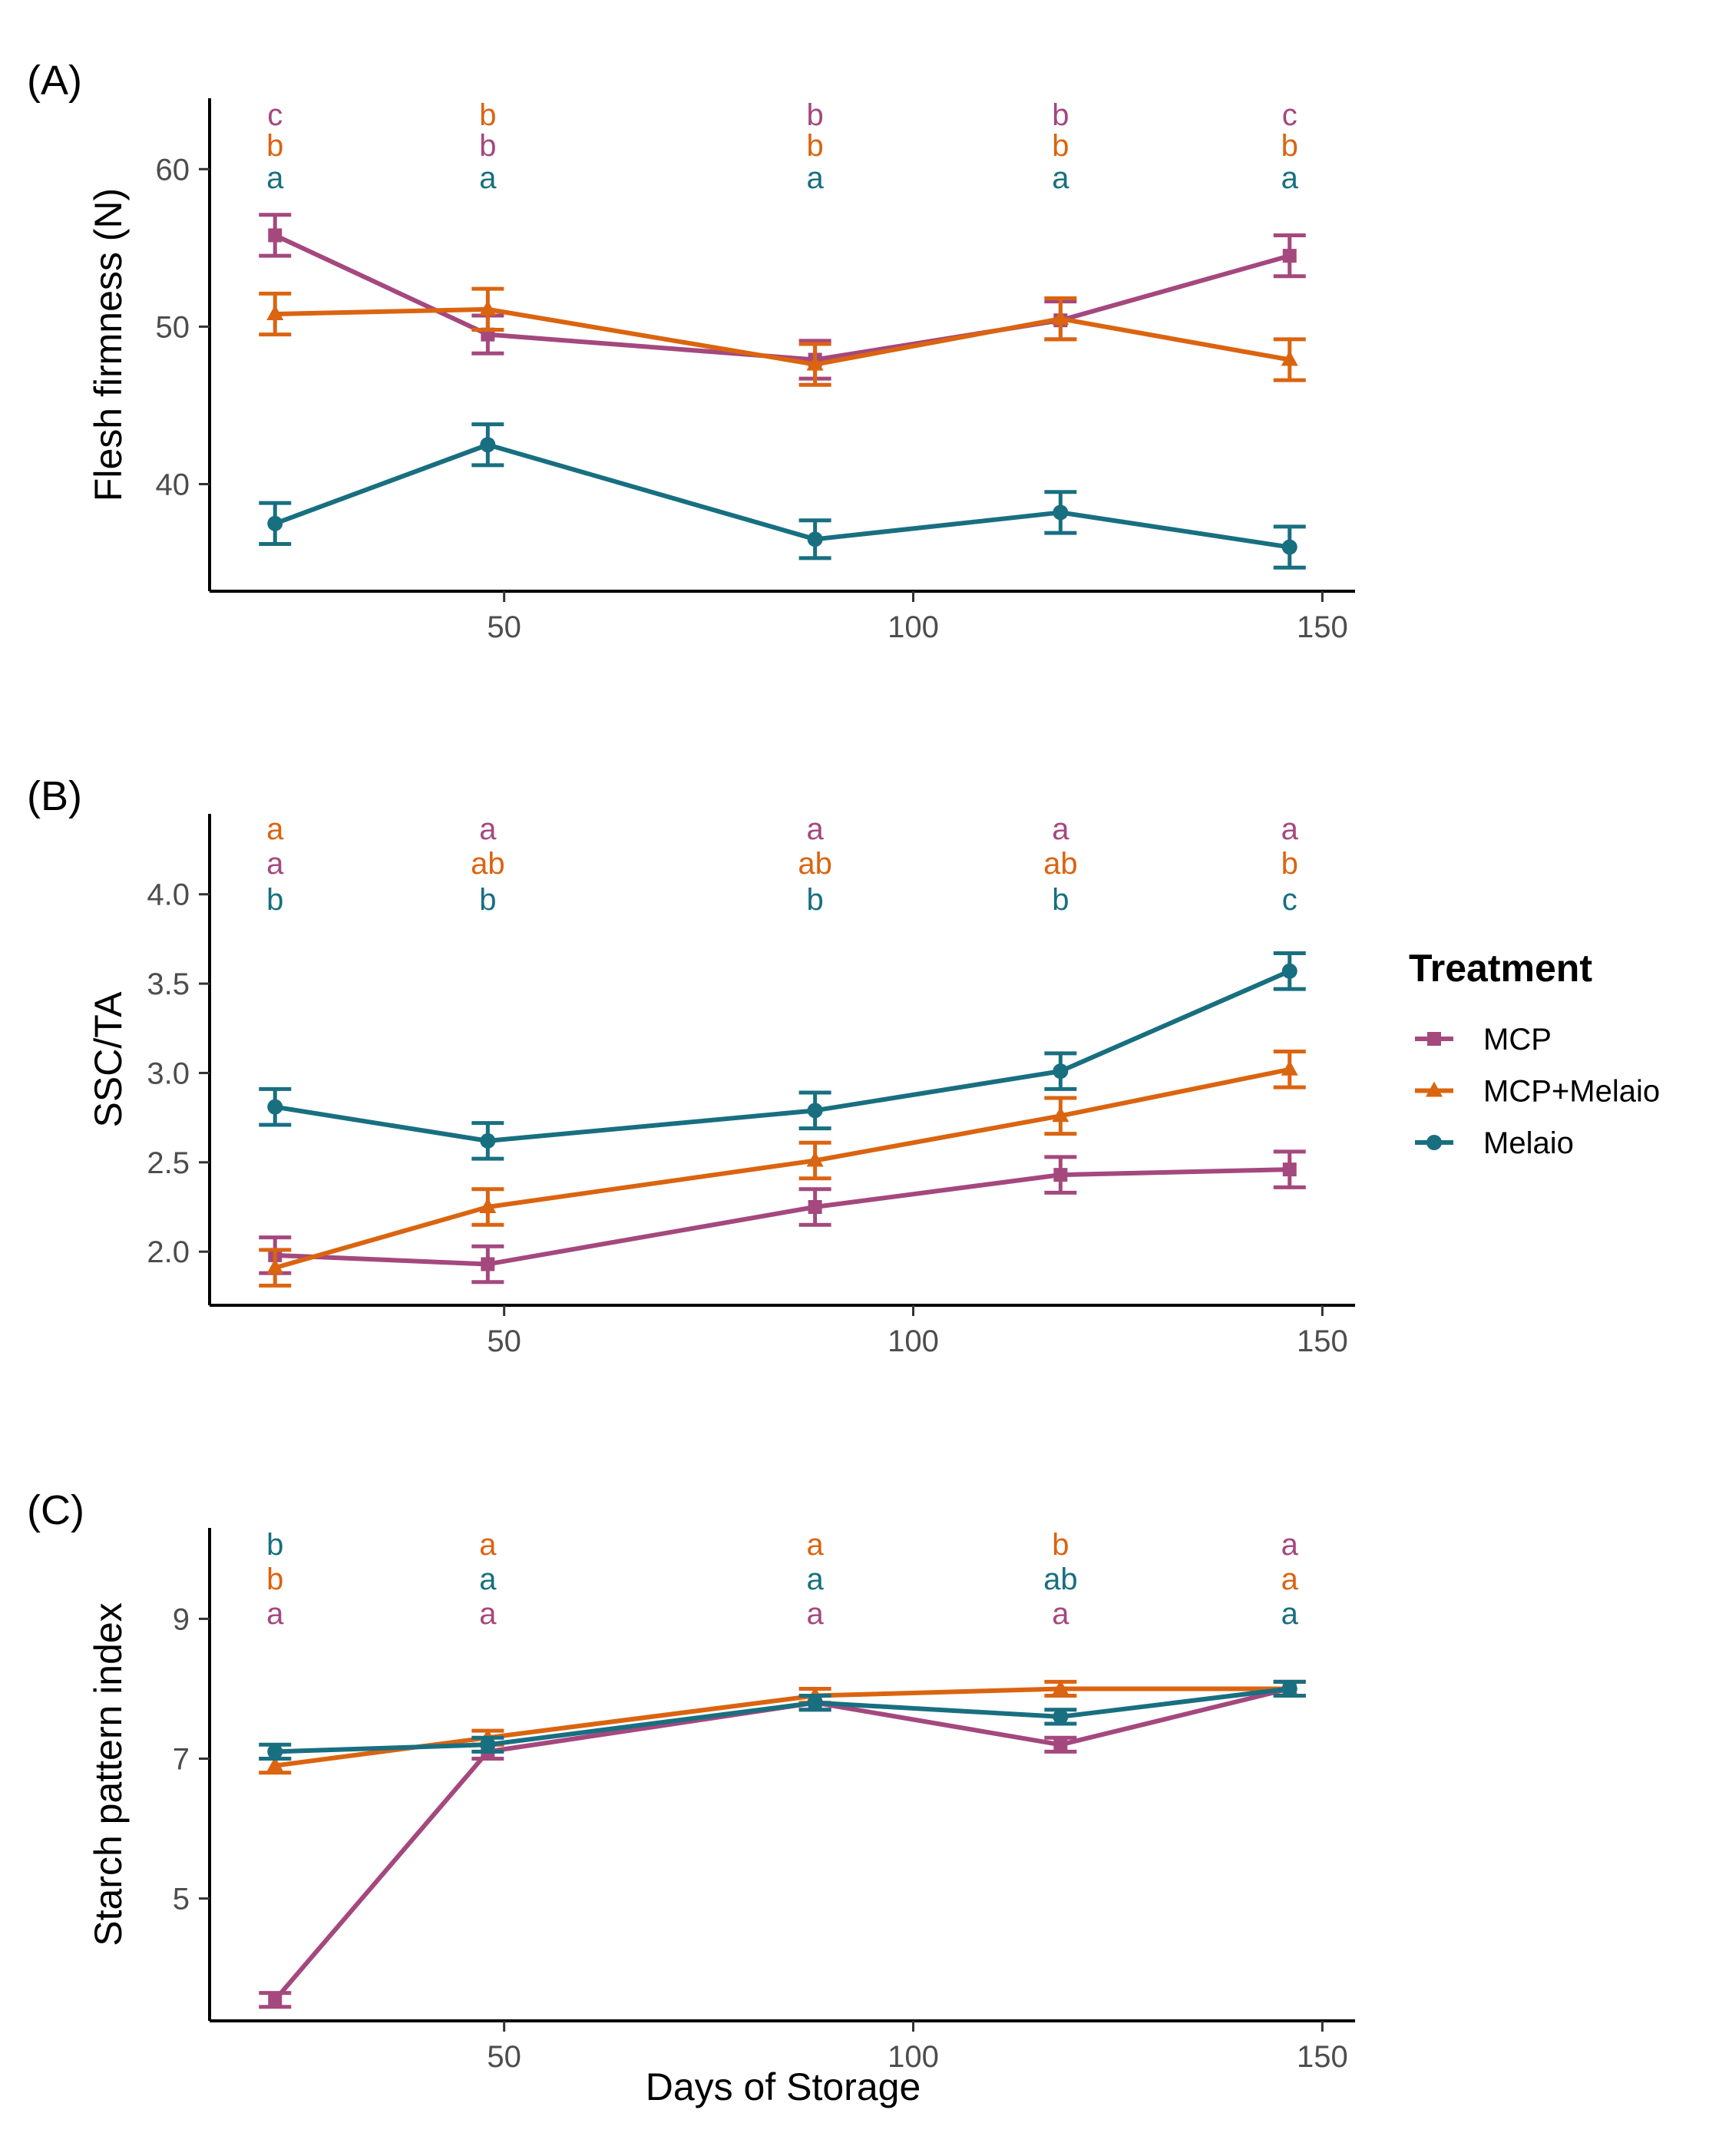 This screenshot has height=2156, width=1709. What do you see at coordinates (783, 2087) in the screenshot?
I see `x-axis-title: Days of Storage` at bounding box center [783, 2087].